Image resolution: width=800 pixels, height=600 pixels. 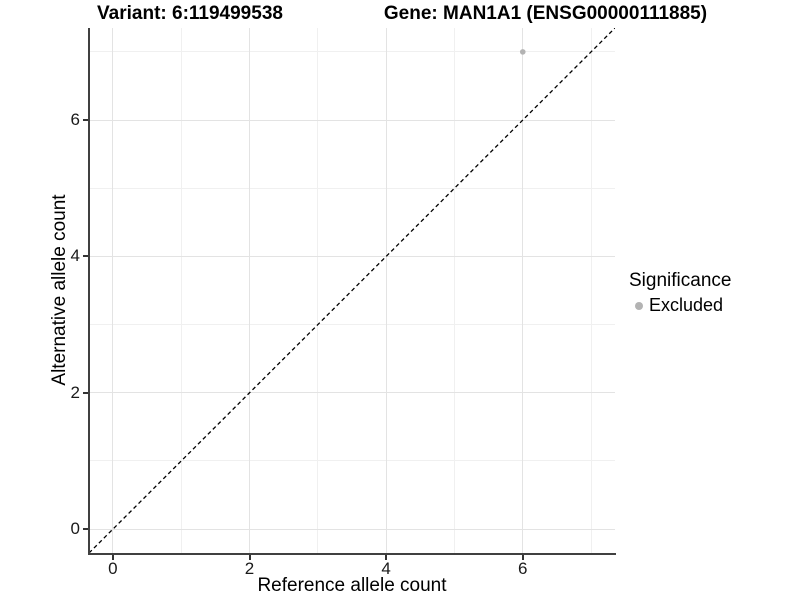 What do you see at coordinates (75, 529) in the screenshot?
I see `y-tick-label: 0` at bounding box center [75, 529].